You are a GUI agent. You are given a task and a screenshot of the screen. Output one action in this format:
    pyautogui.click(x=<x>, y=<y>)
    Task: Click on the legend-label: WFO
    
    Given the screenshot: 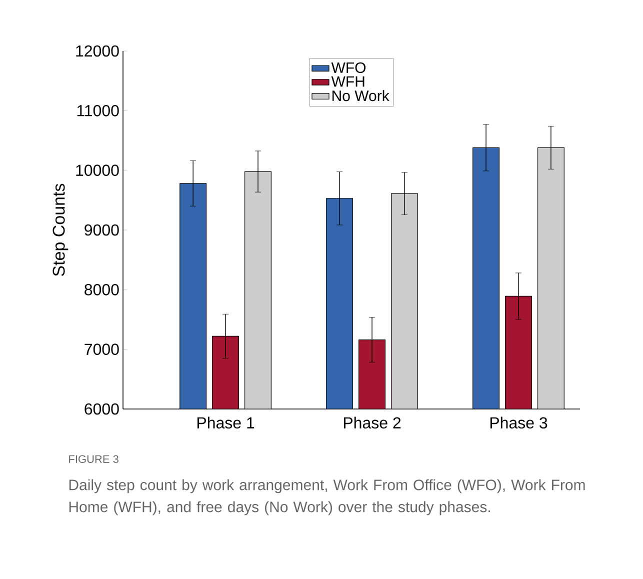 What is the action you would take?
    pyautogui.click(x=348, y=67)
    